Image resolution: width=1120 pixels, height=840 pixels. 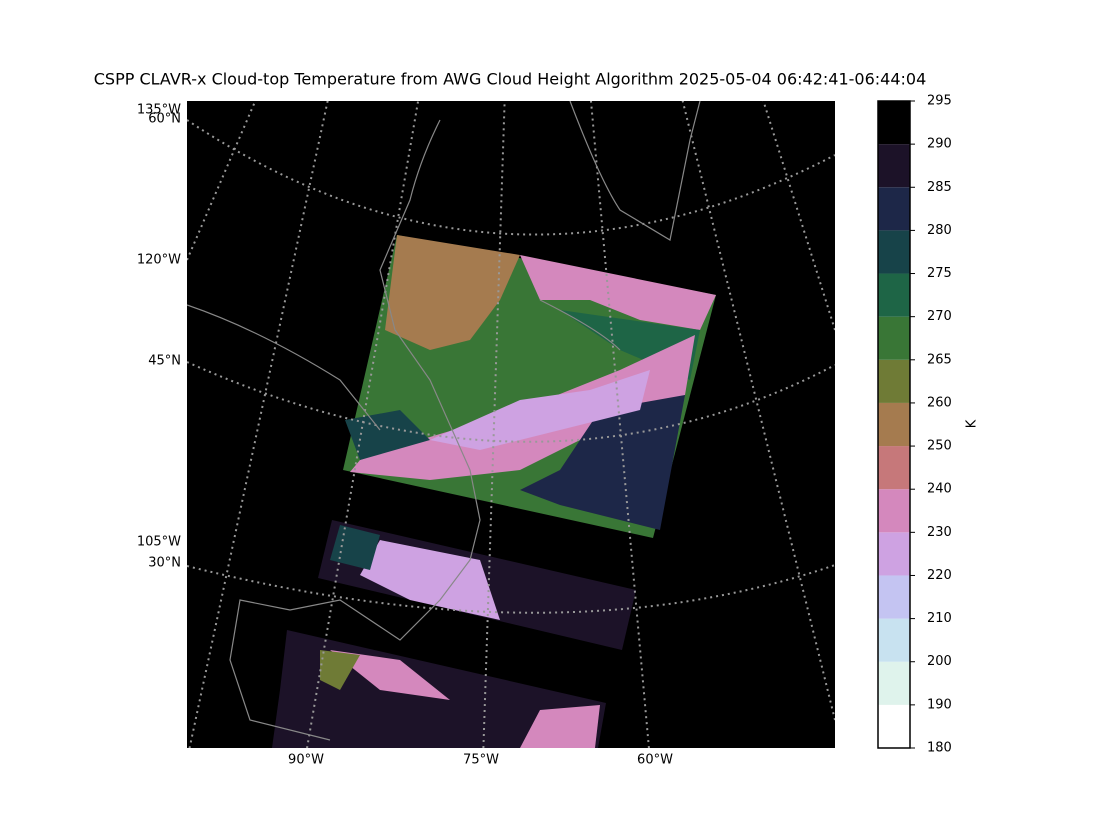 What do you see at coordinates (164, 361) in the screenshot?
I see `lat-lon-label: 45°N` at bounding box center [164, 361].